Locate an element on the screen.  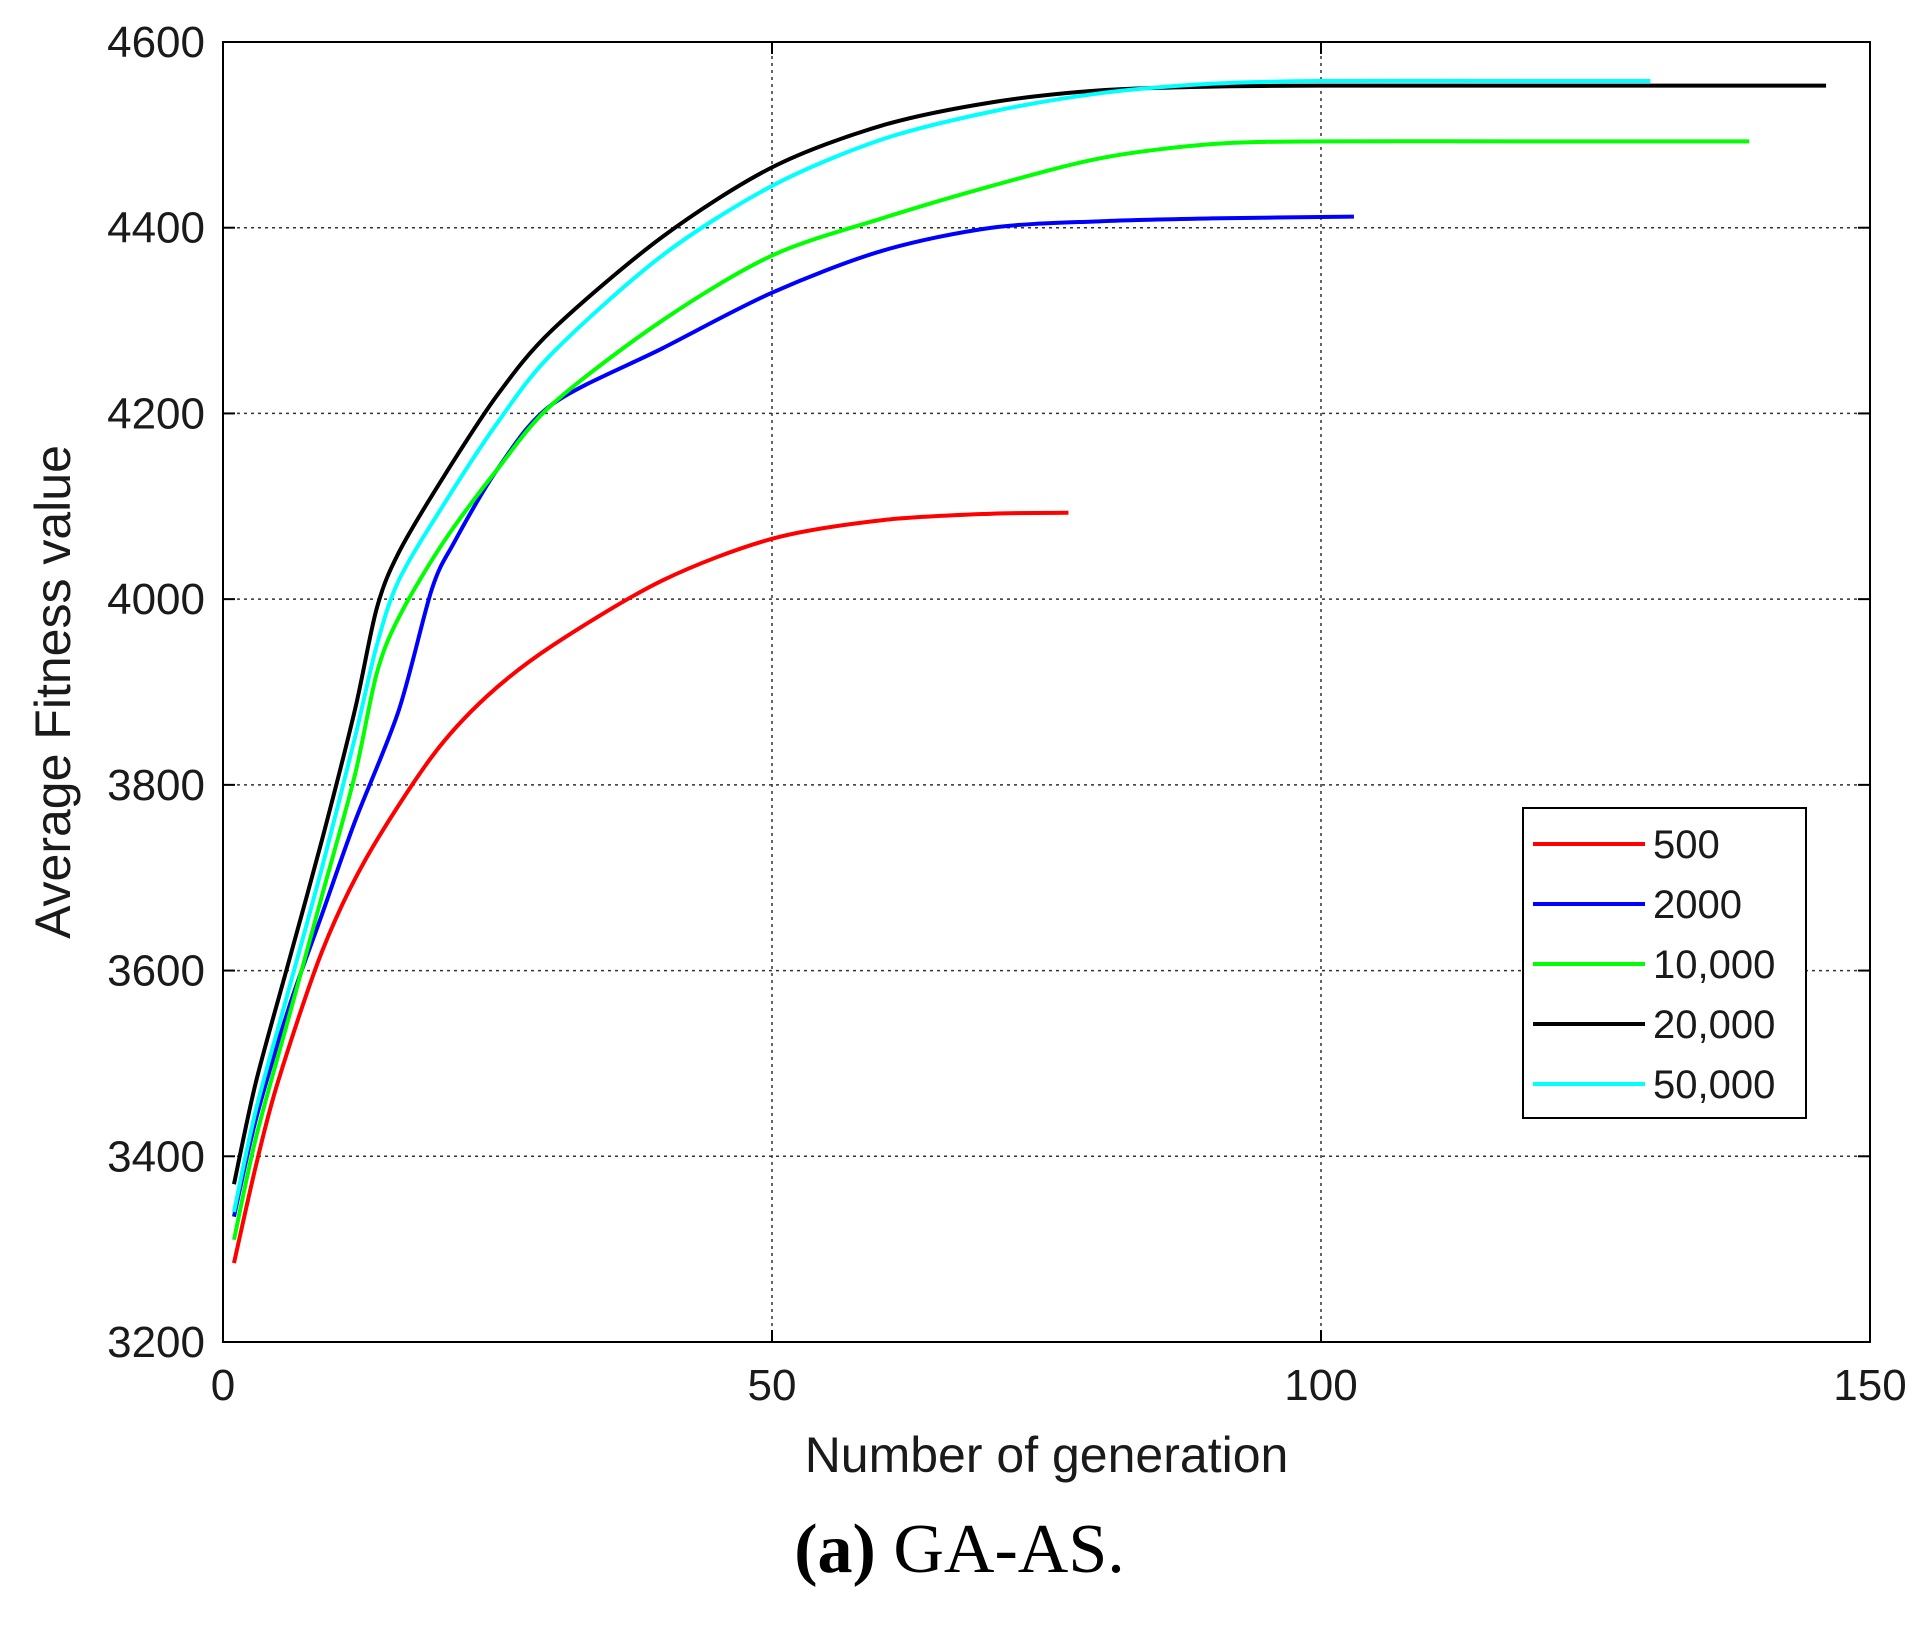
x-tick-label: 0 is located at coordinates (223, 1385).